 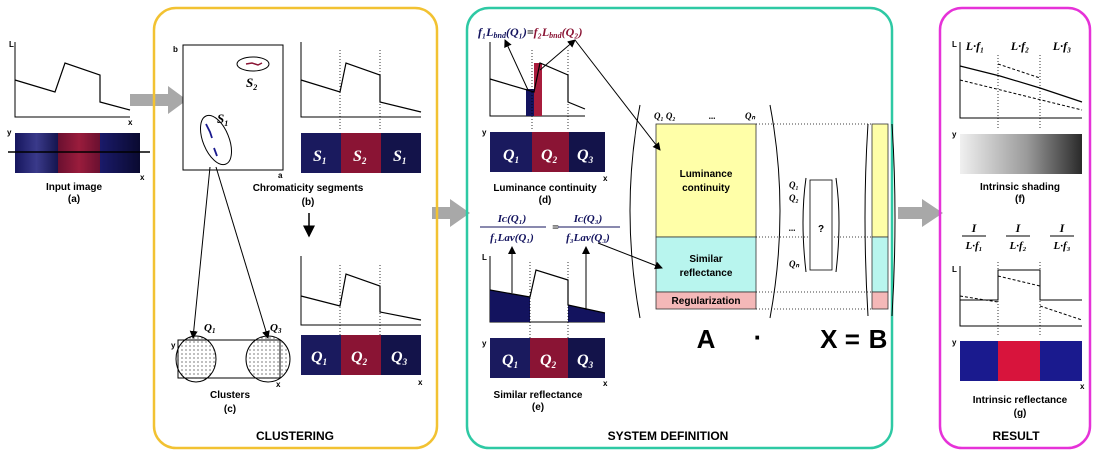 What do you see at coordinates (72, 86) in the screenshot?
I see `input-luminance-curve` at bounding box center [72, 86].